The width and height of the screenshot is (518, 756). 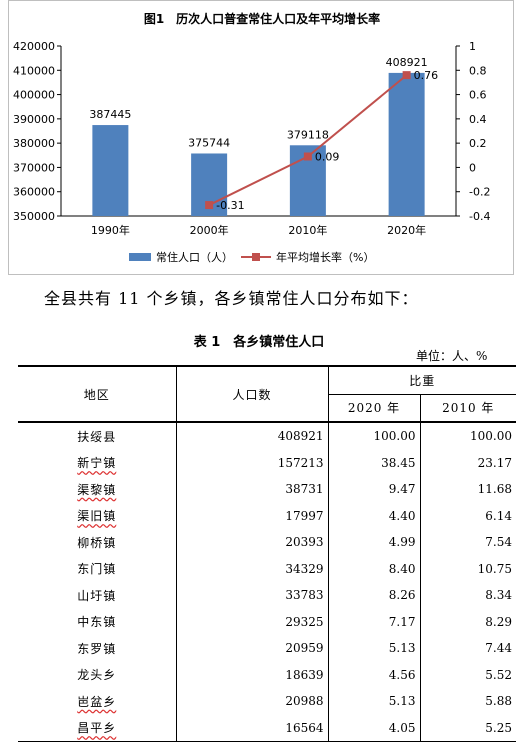 I want to click on header-population: 人口数, so click(x=251, y=394).